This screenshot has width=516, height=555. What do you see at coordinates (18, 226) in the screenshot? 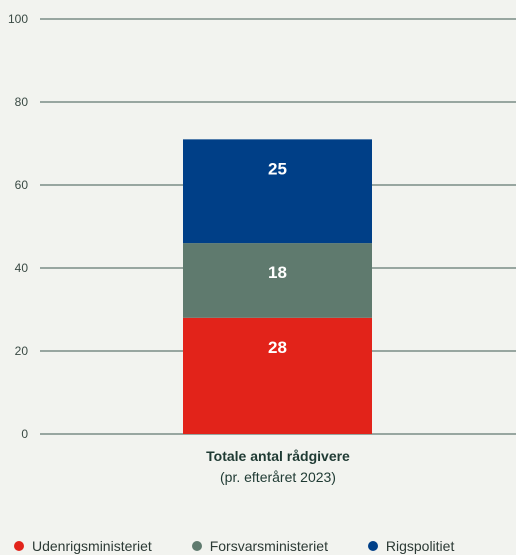
I see `y-axis-ticks: 0 20 40 60 80 100` at bounding box center [18, 226].